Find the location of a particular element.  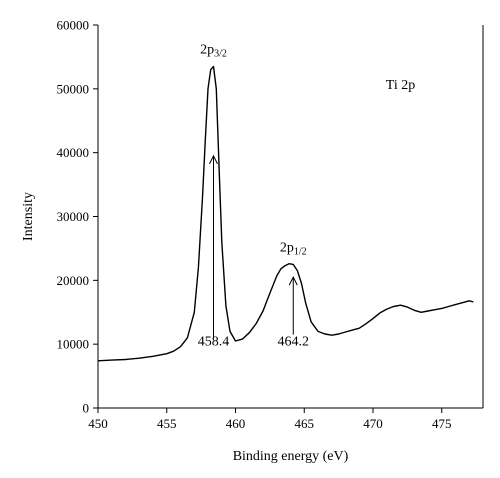

y-axis-label: Intensity is located at coordinates (28, 216).